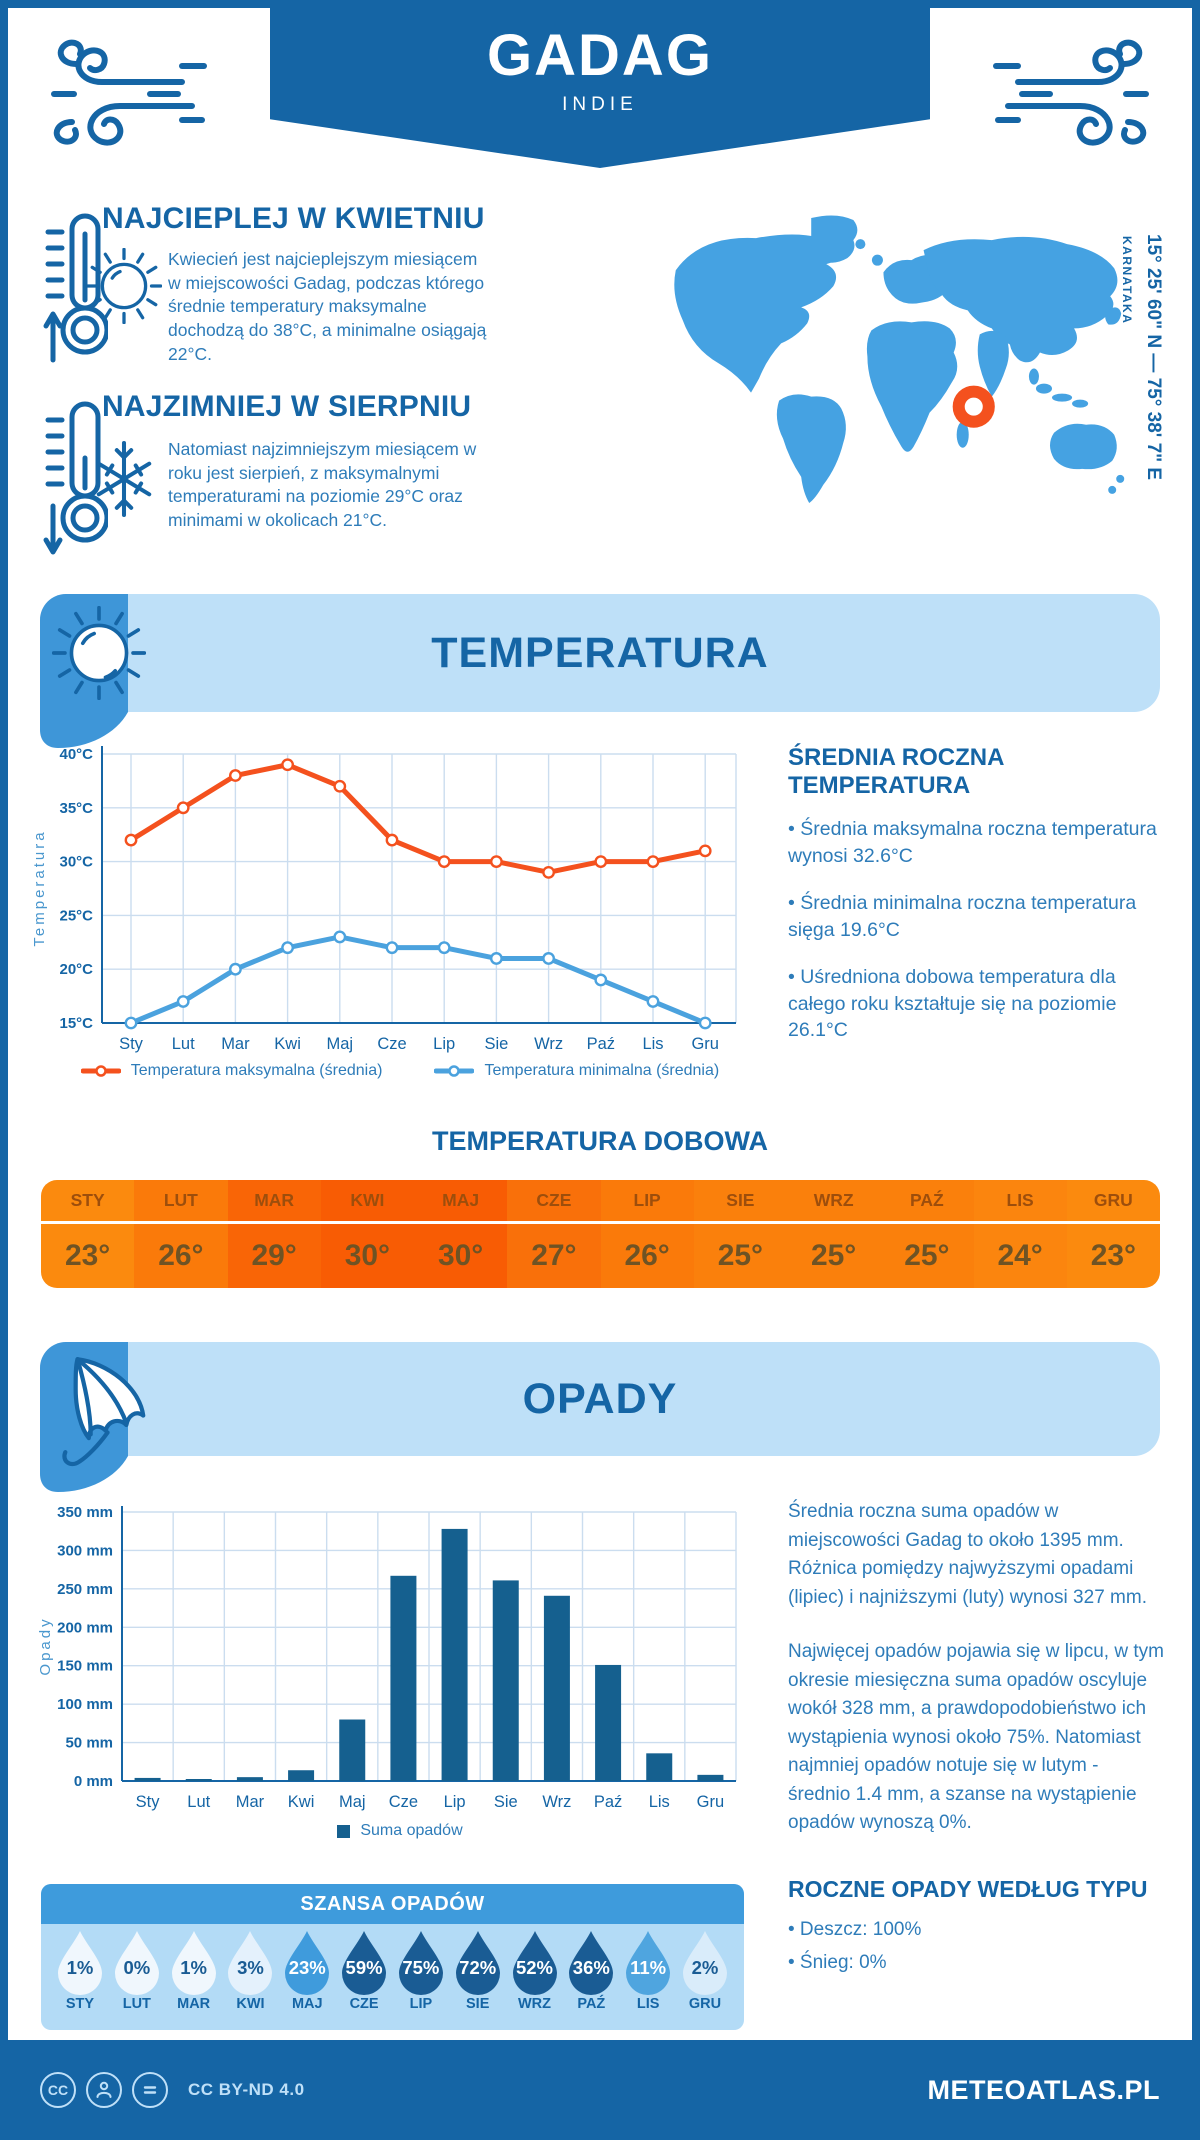 Image resolution: width=1200 pixels, height=2140 pixels. What do you see at coordinates (256, 1070) in the screenshot?
I see `legend-label: Temperatura maksymalna (średnia)` at bounding box center [256, 1070].